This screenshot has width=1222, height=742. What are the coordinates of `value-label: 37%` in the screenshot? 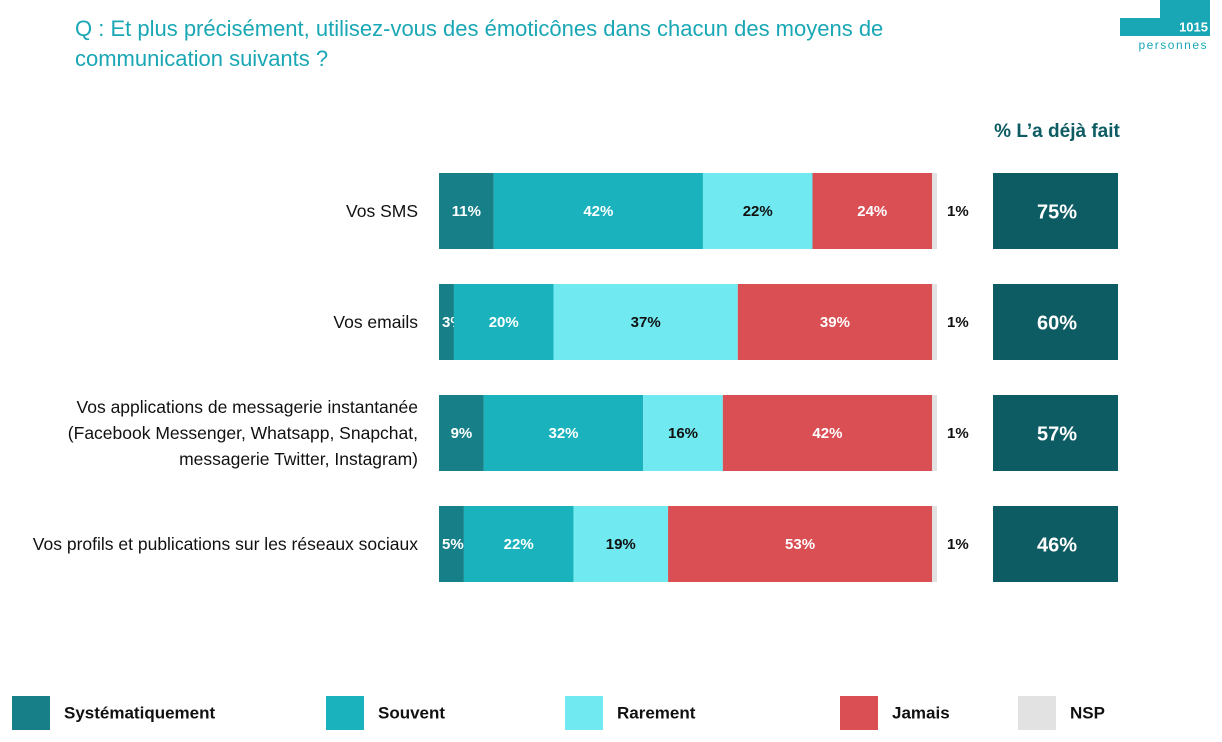 It's located at (646, 322).